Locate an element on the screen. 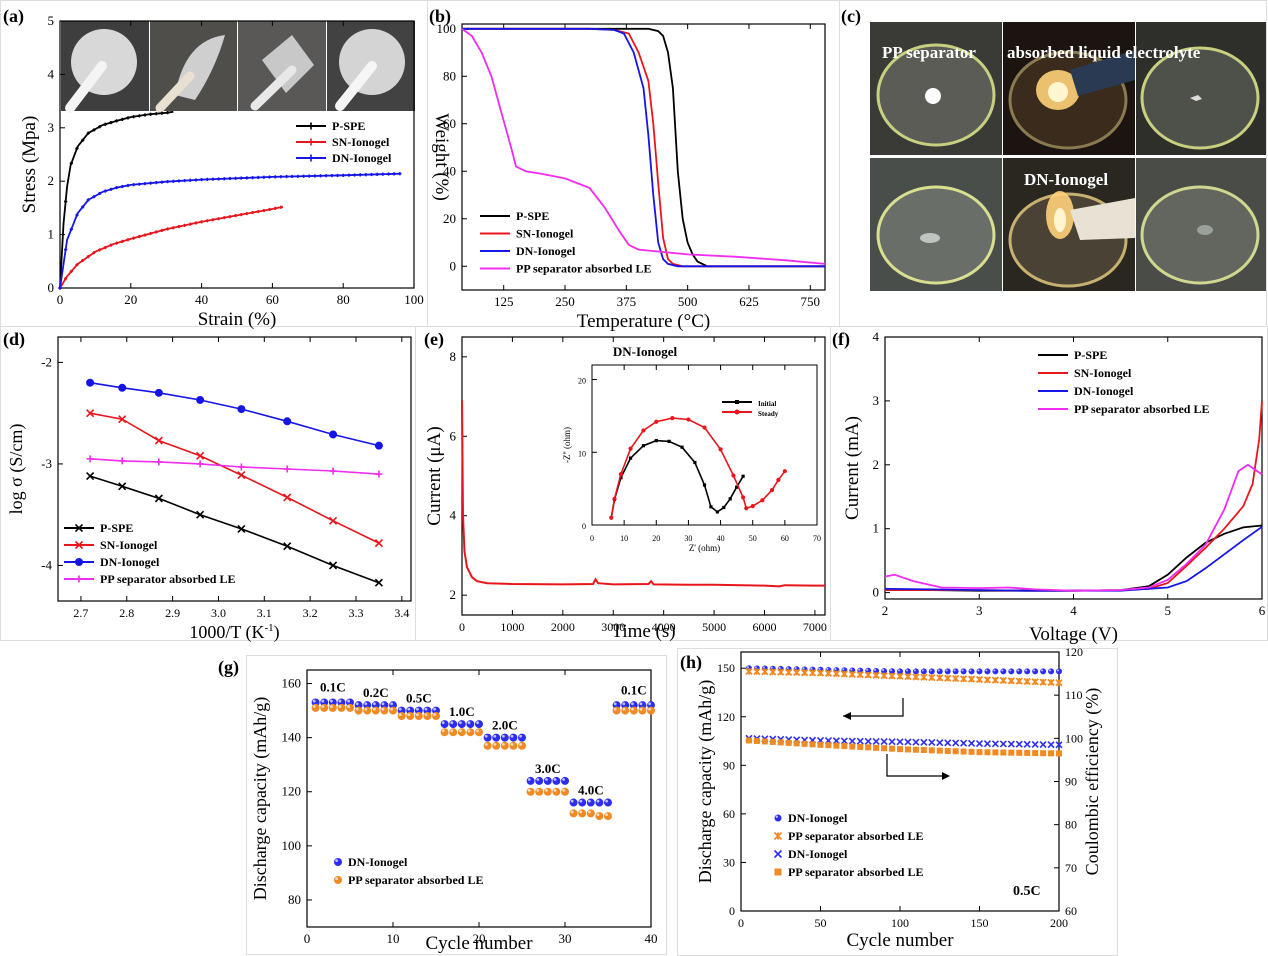 This screenshot has width=1268, height=956. panel-h-ytick-label: 150 is located at coordinates (726, 668).